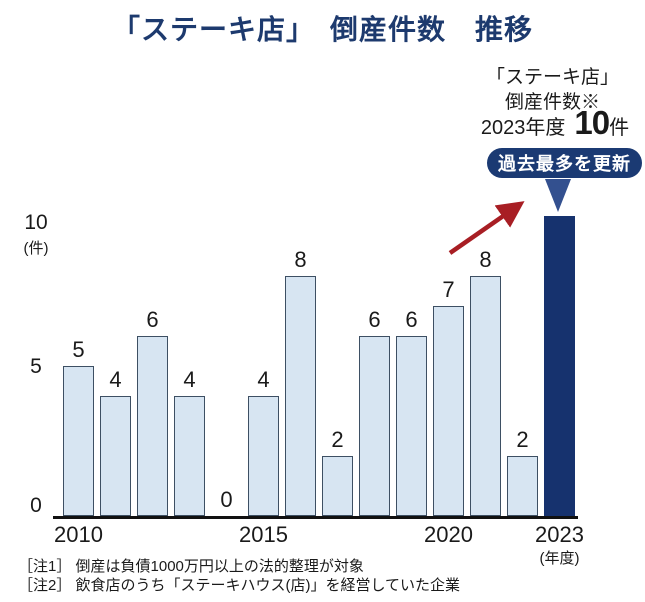 The width and height of the screenshot is (645, 602). Describe the element at coordinates (115, 379) in the screenshot. I see `bar-value-label-2011: 4` at that location.